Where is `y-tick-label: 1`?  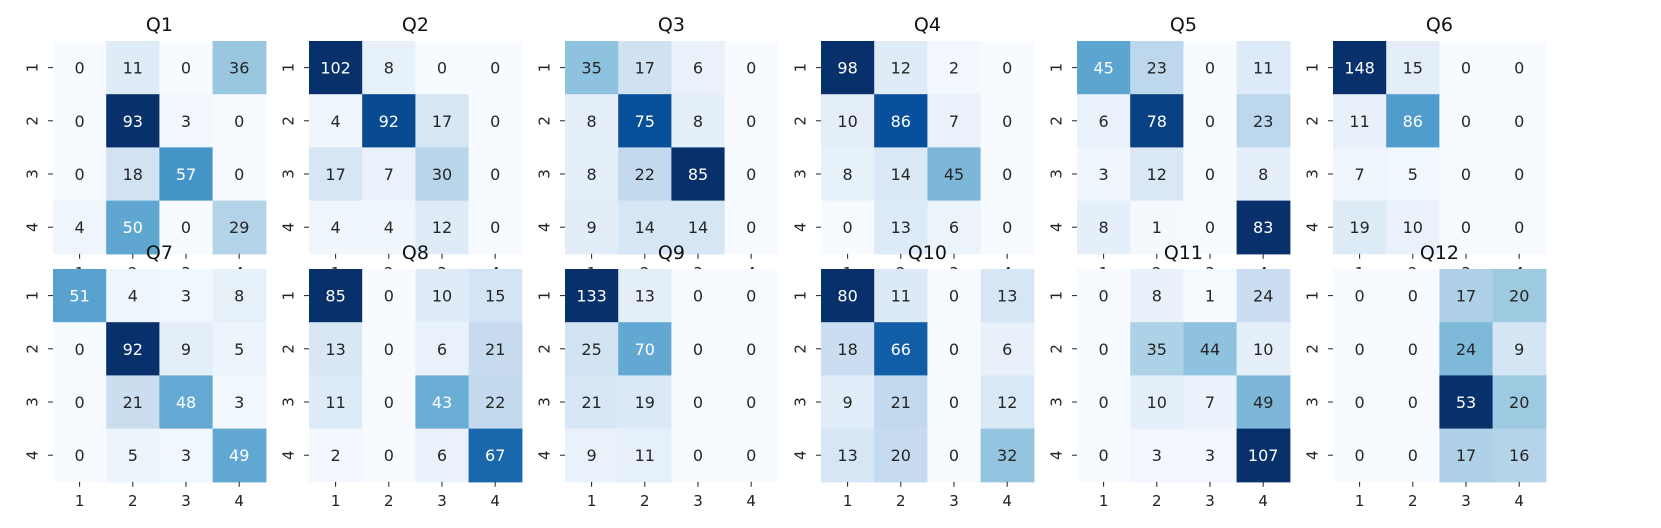
y-tick-label: 1 is located at coordinates (33, 68).